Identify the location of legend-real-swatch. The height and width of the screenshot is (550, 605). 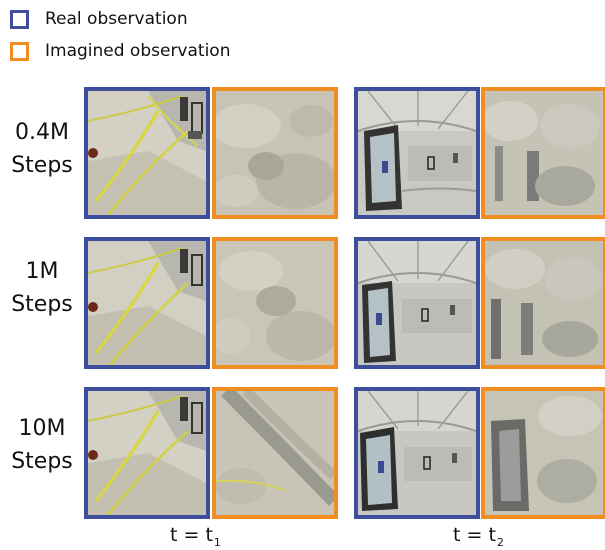
(19, 19).